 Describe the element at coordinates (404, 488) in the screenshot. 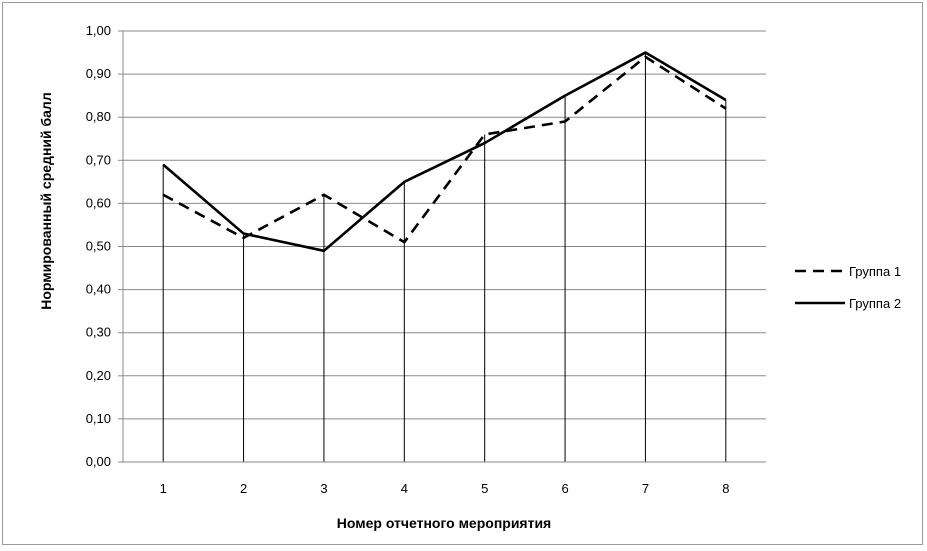

I see `x-tick-label: 4` at that location.